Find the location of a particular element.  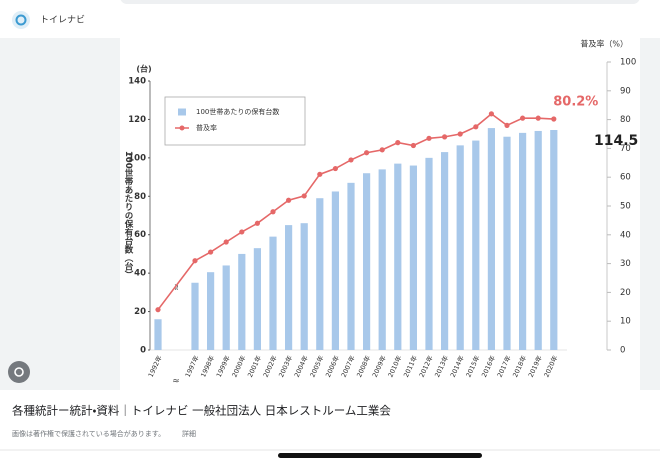

y2-tick-label: 100 is located at coordinates (628, 63).